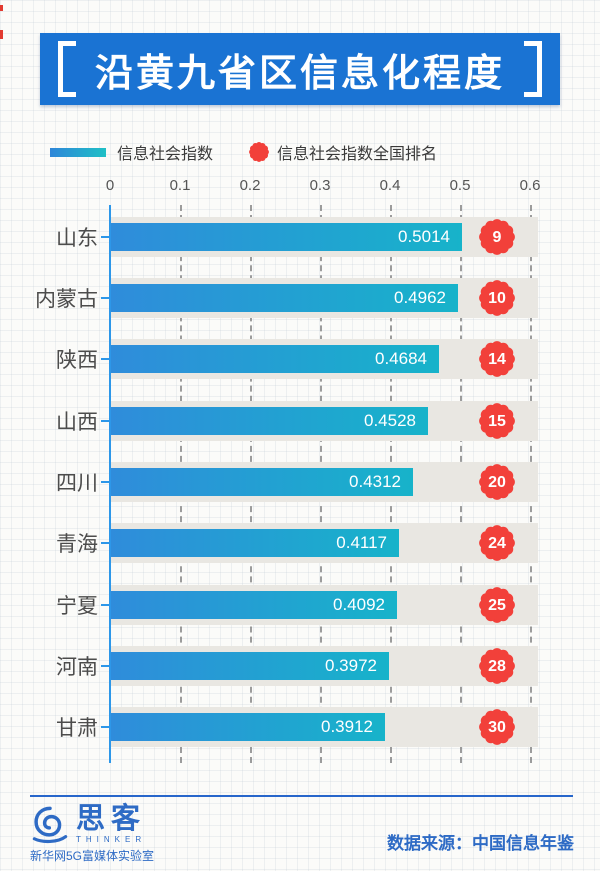 The image size is (600, 871). What do you see at coordinates (480, 843) in the screenshot?
I see `data-source: 数据来源：中国信息年鉴` at bounding box center [480, 843].